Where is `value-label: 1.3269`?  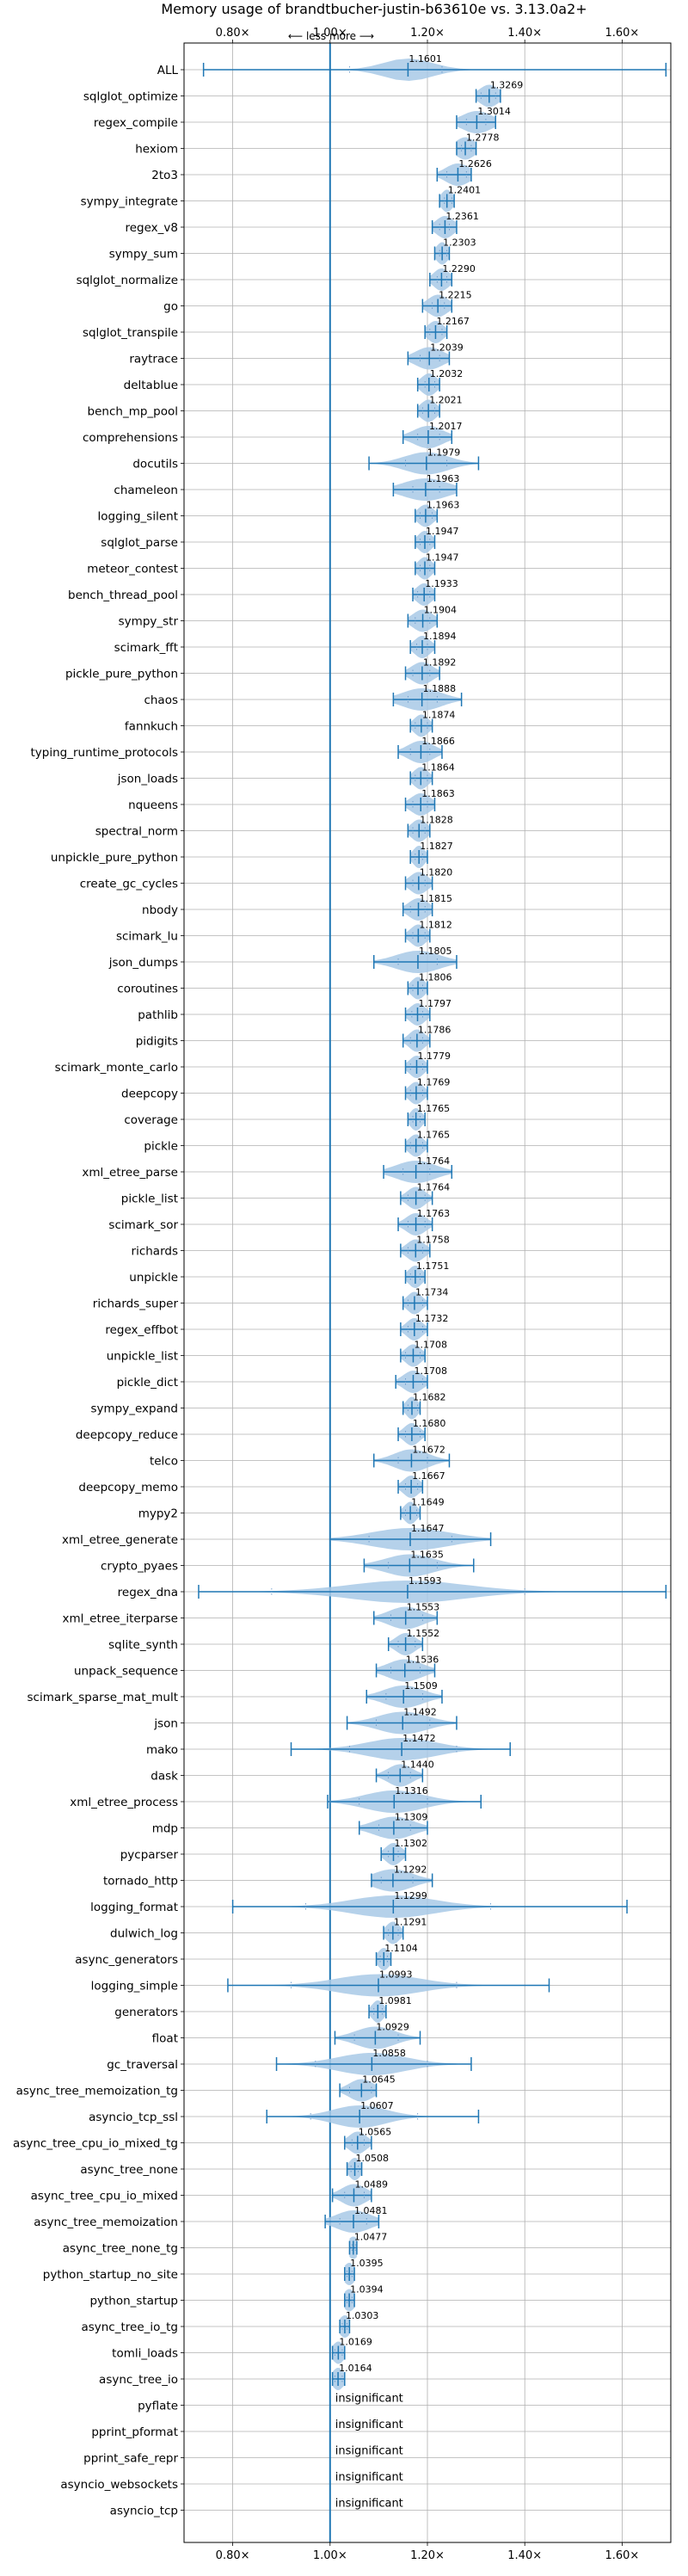 value-label: 1.3269 is located at coordinates (507, 86).